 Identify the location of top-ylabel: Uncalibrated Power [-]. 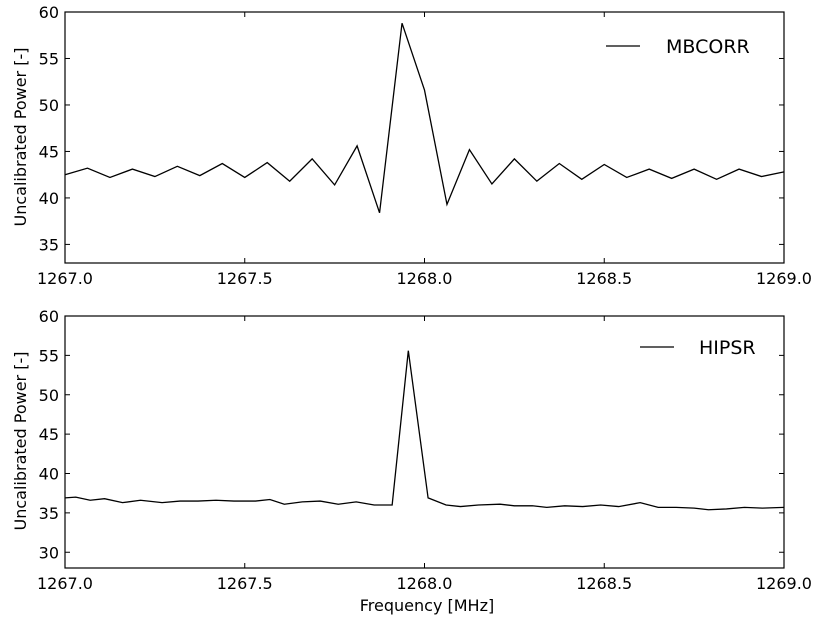
(20, 137).